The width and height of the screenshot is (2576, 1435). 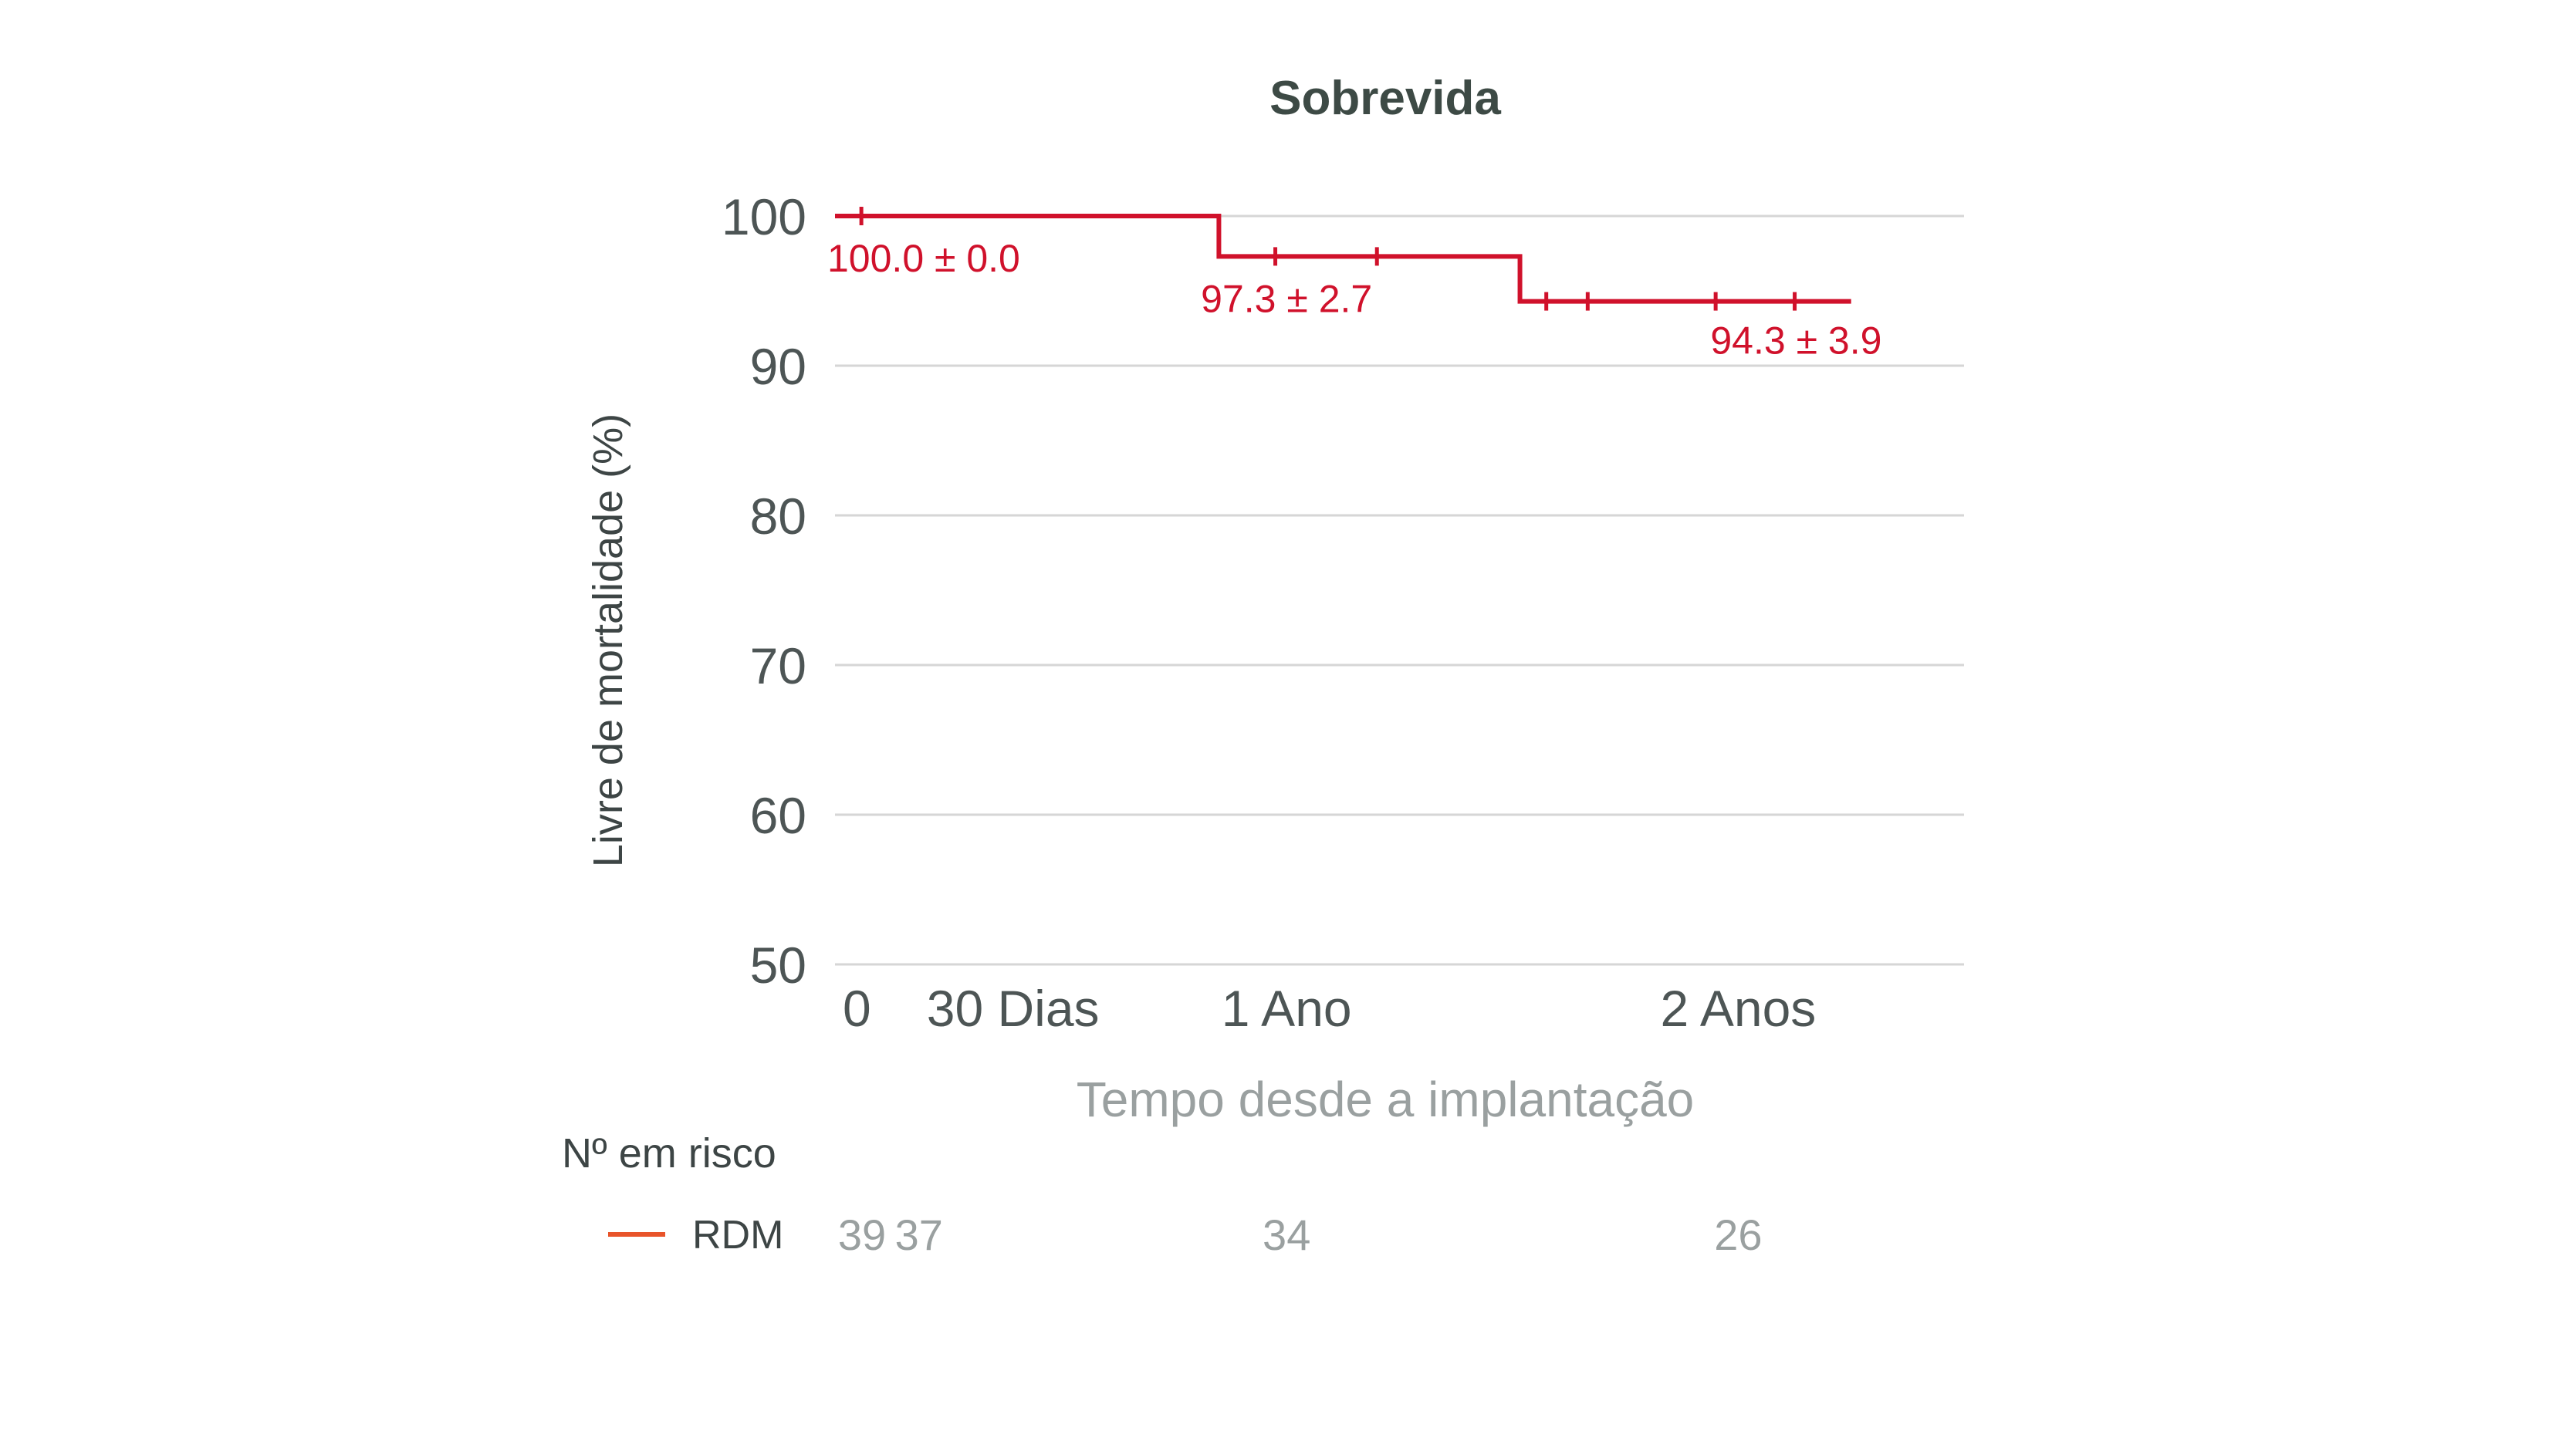 I want to click on y-tick-label: 80, so click(x=778, y=516).